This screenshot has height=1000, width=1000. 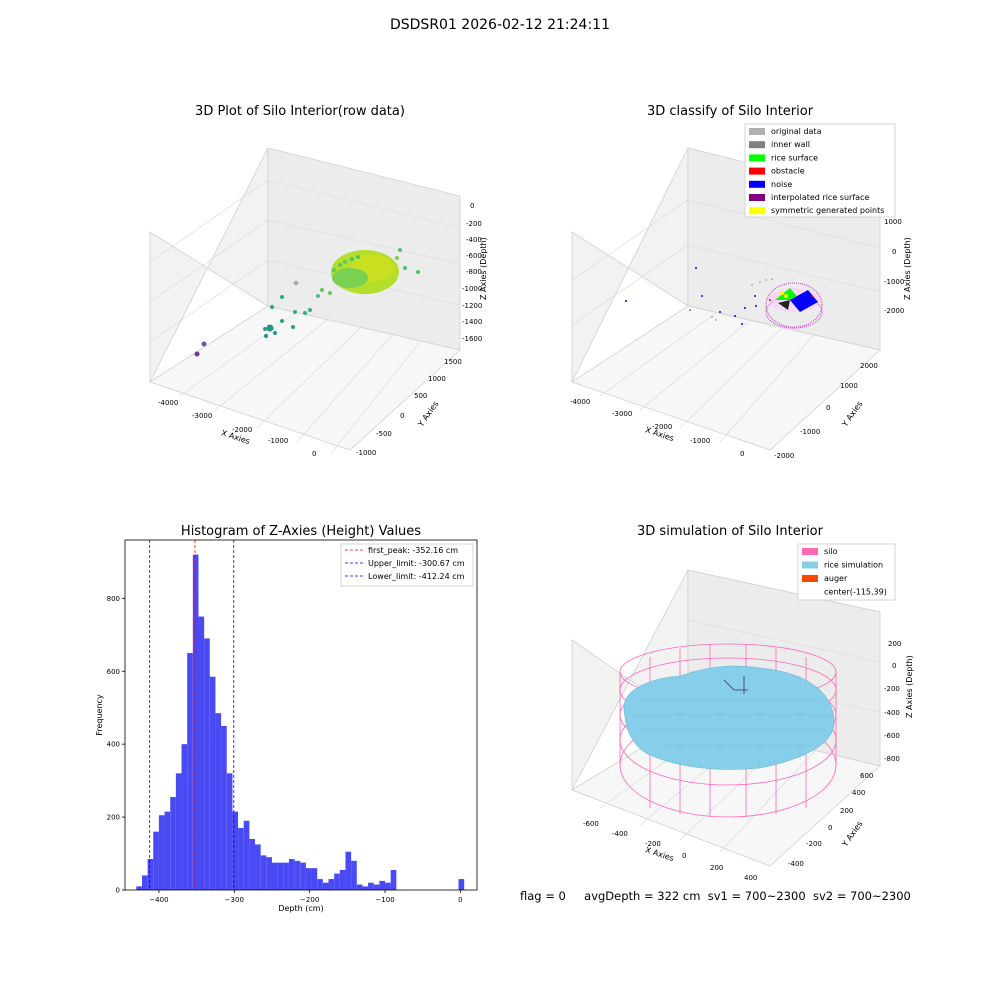 What do you see at coordinates (810, 432) in the screenshot?
I see `p2-ytick: -1000` at bounding box center [810, 432].